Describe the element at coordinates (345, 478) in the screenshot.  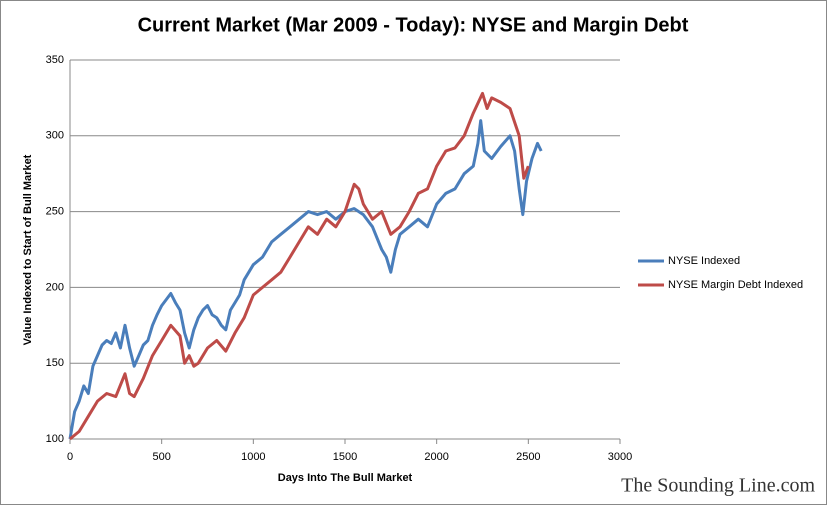
I see `x-axis-label: Days Into The Bull Market` at that location.